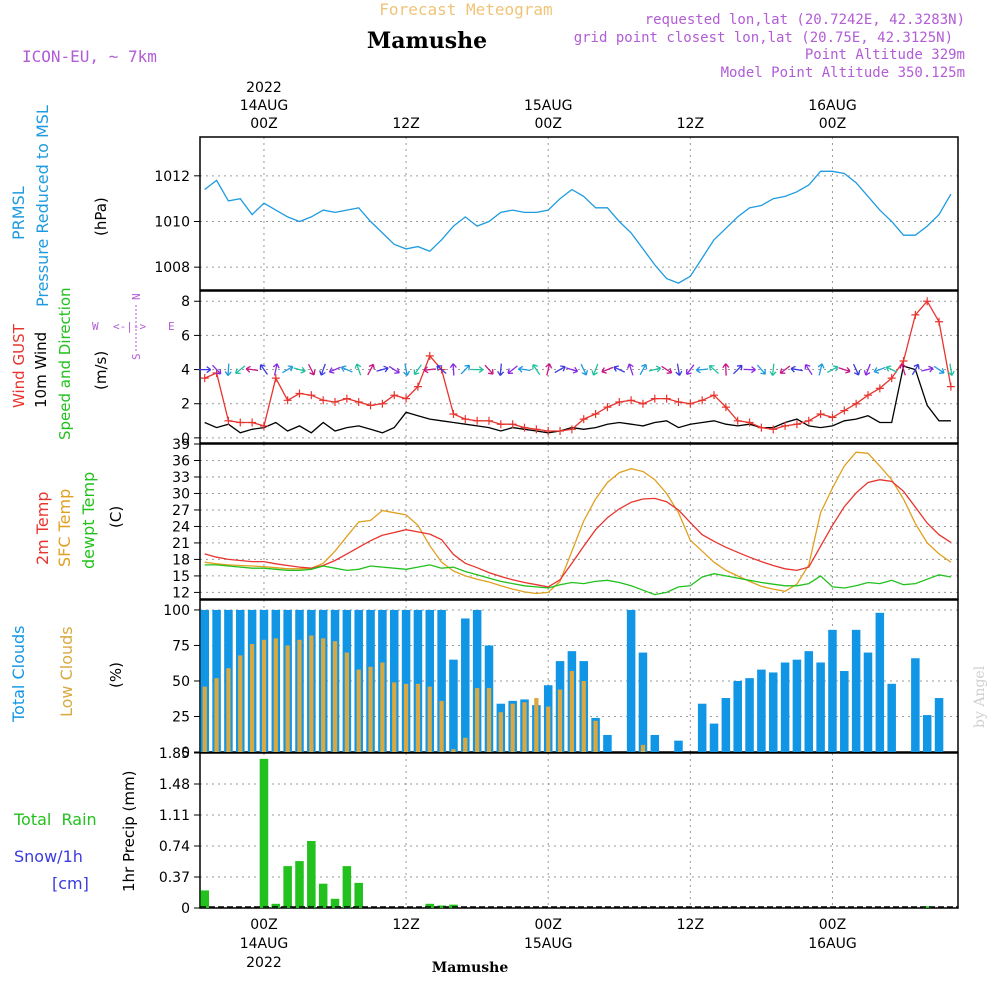 This screenshot has width=1000, height=1000. What do you see at coordinates (578, 227) in the screenshot?
I see `pressure-line` at bounding box center [578, 227].